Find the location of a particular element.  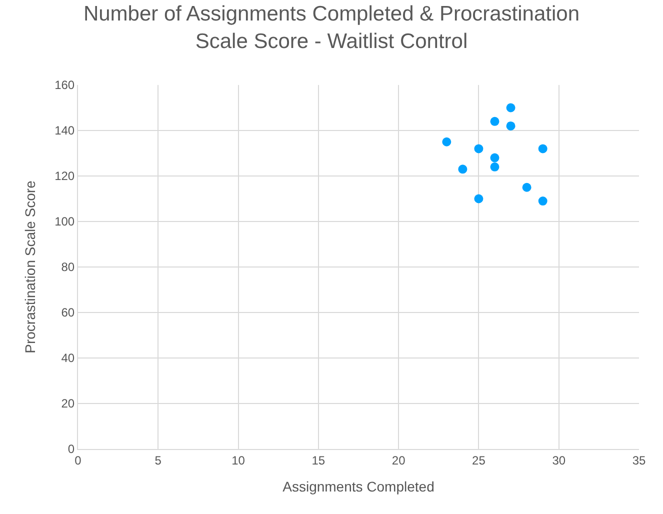

y-tick-label: 0 is located at coordinates (71, 449).